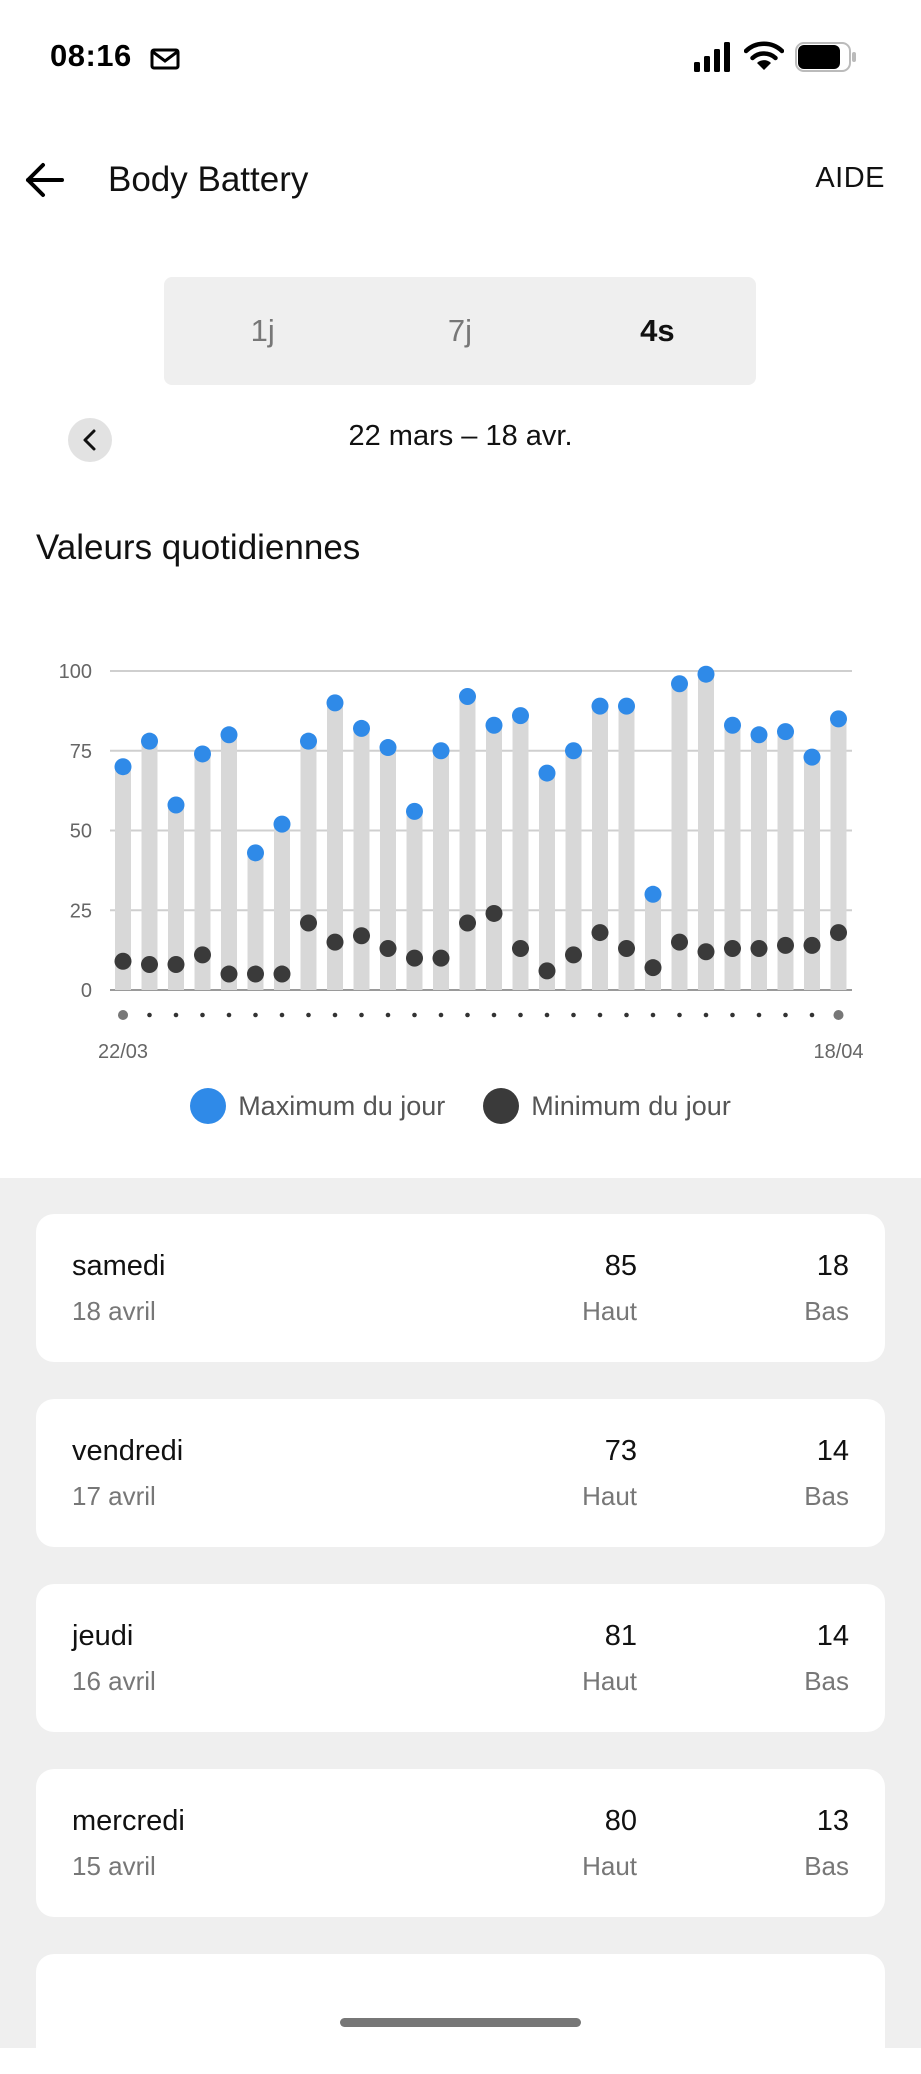 The width and height of the screenshot is (921, 2074). I want to click on x-start-label: 22/03, so click(123, 1052).